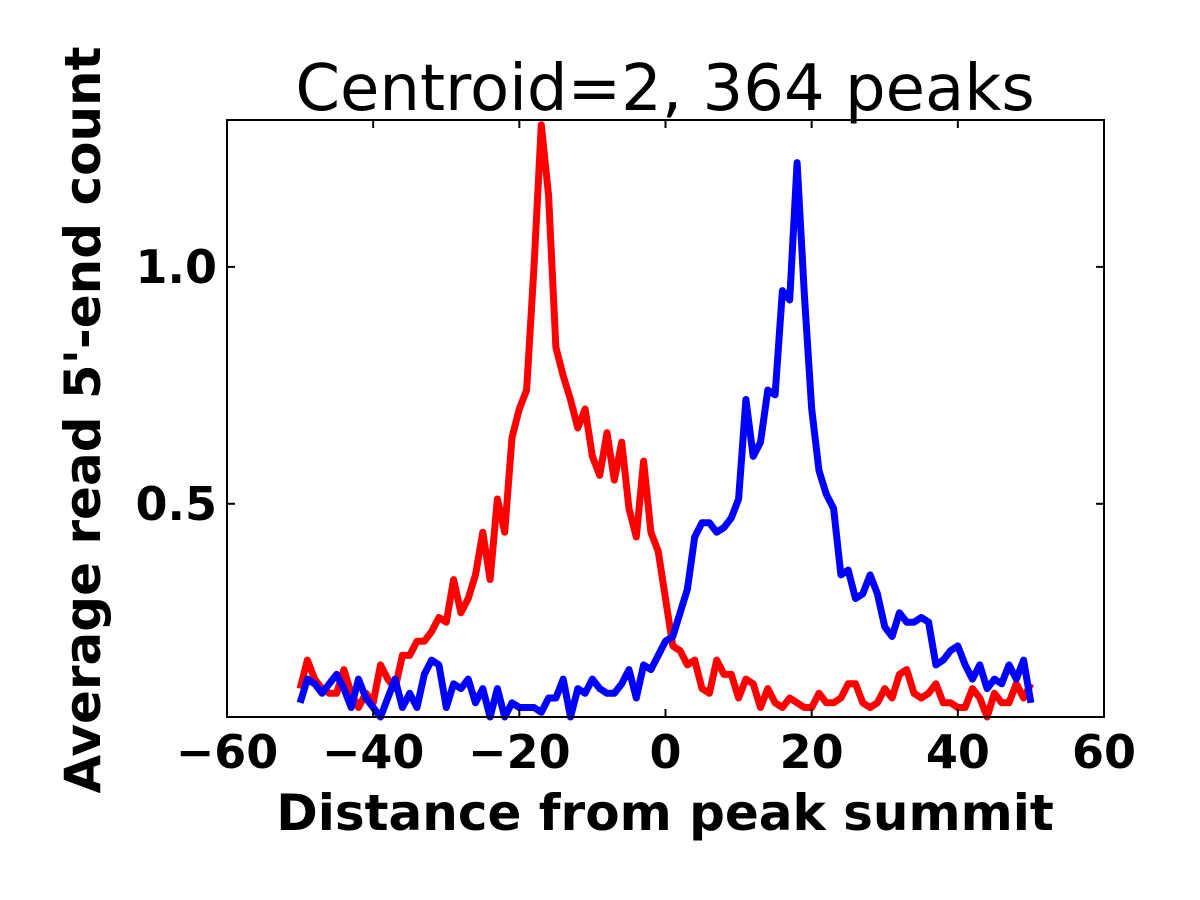 The width and height of the screenshot is (1200, 900). What do you see at coordinates (664, 89) in the screenshot?
I see `chart-title: Centroid=2, 364 peaks` at bounding box center [664, 89].